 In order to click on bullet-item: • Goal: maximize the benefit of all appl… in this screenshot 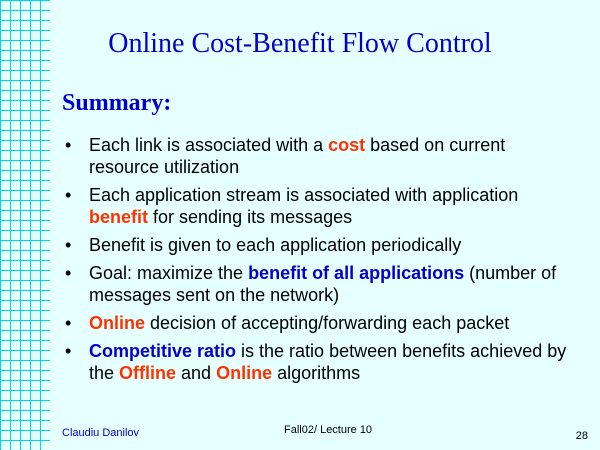, I will do `click(317, 284)`.